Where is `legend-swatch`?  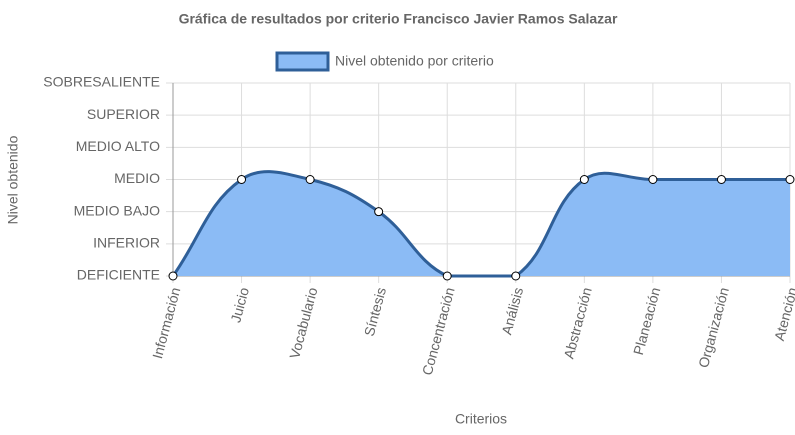
legend-swatch is located at coordinates (302, 61).